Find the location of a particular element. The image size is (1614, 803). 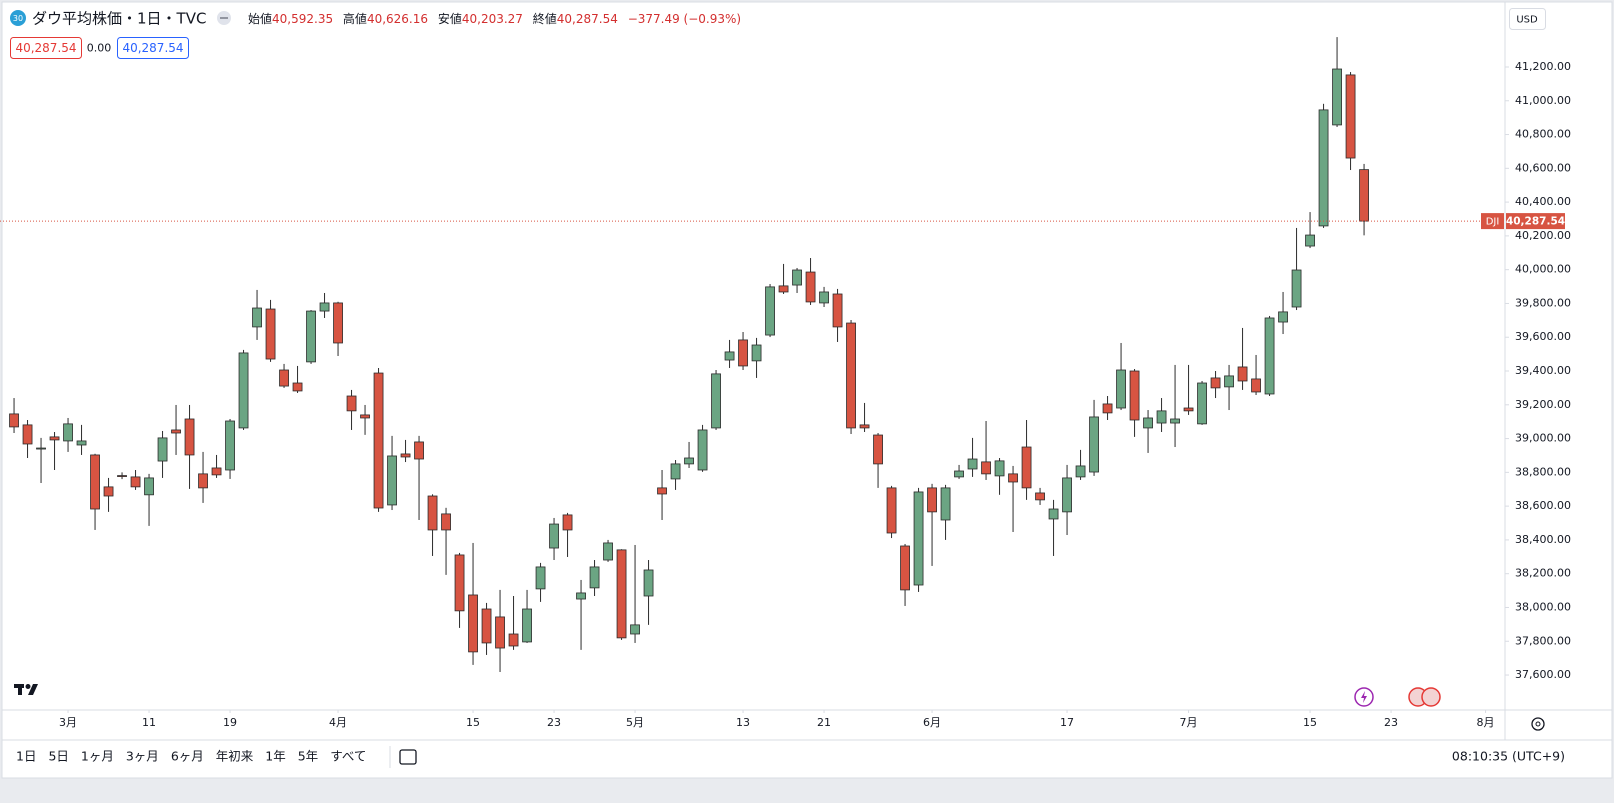

tv-logo is located at coordinates (26, 689).